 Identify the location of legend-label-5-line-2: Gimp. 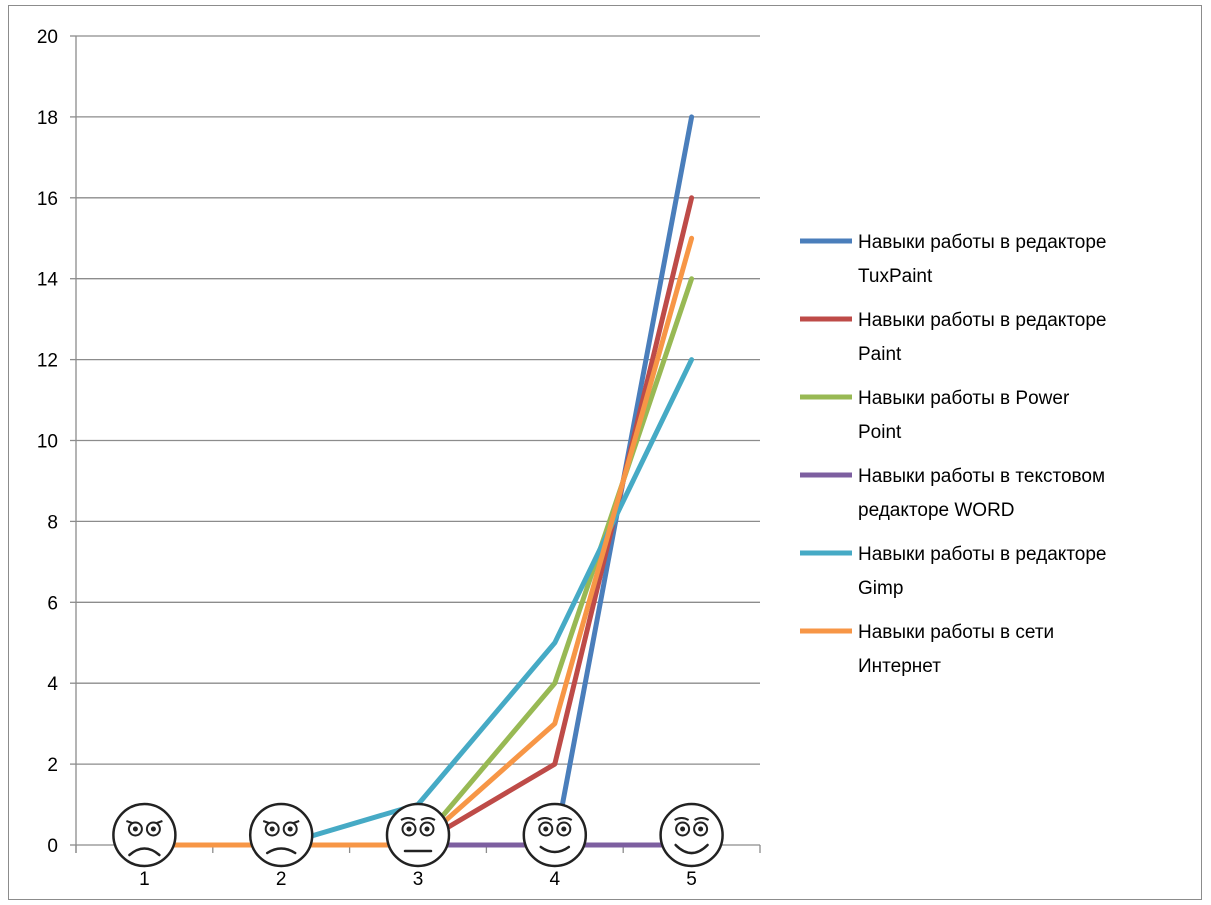
(880, 588).